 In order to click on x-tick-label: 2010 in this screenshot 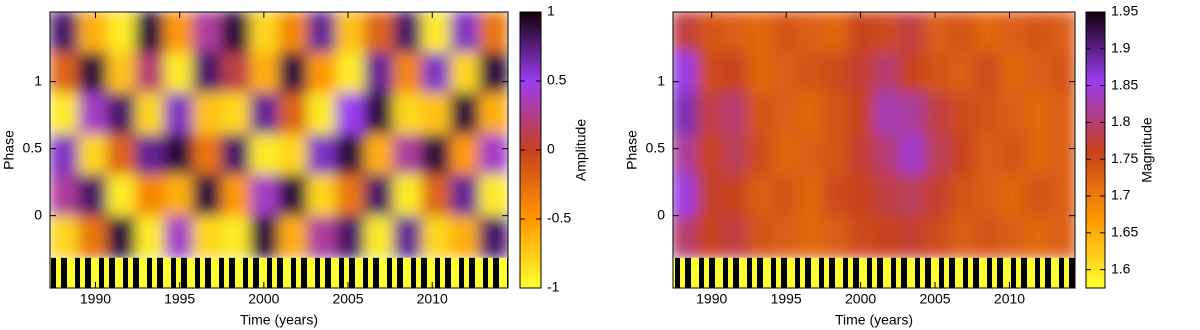, I will do `click(1009, 299)`.